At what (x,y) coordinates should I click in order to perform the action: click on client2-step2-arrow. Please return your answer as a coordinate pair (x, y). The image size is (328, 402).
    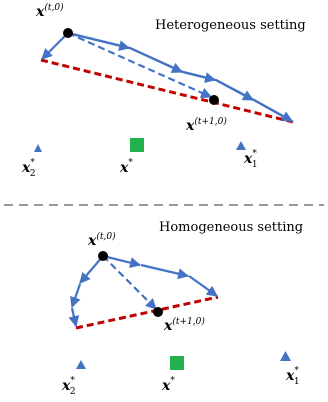
    Looking at the image, I should click on (76, 296).